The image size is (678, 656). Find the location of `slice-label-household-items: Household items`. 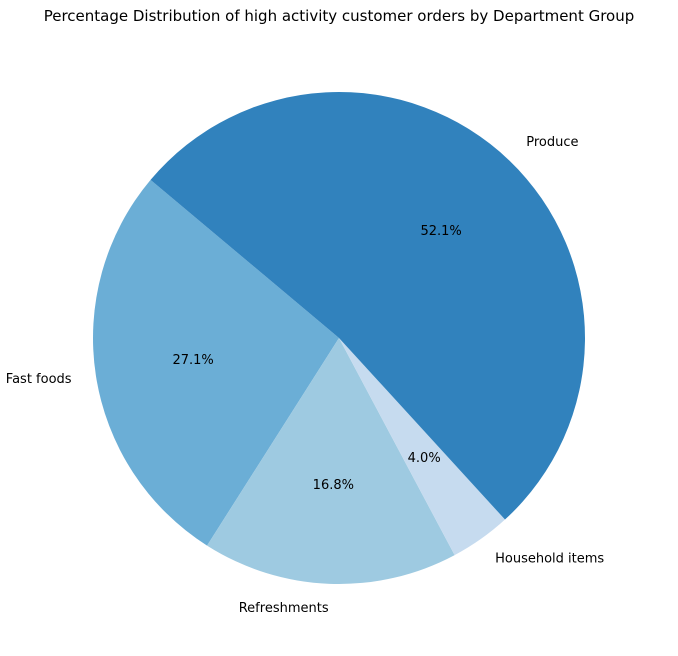

slice-label-household-items: Household items is located at coordinates (549, 559).